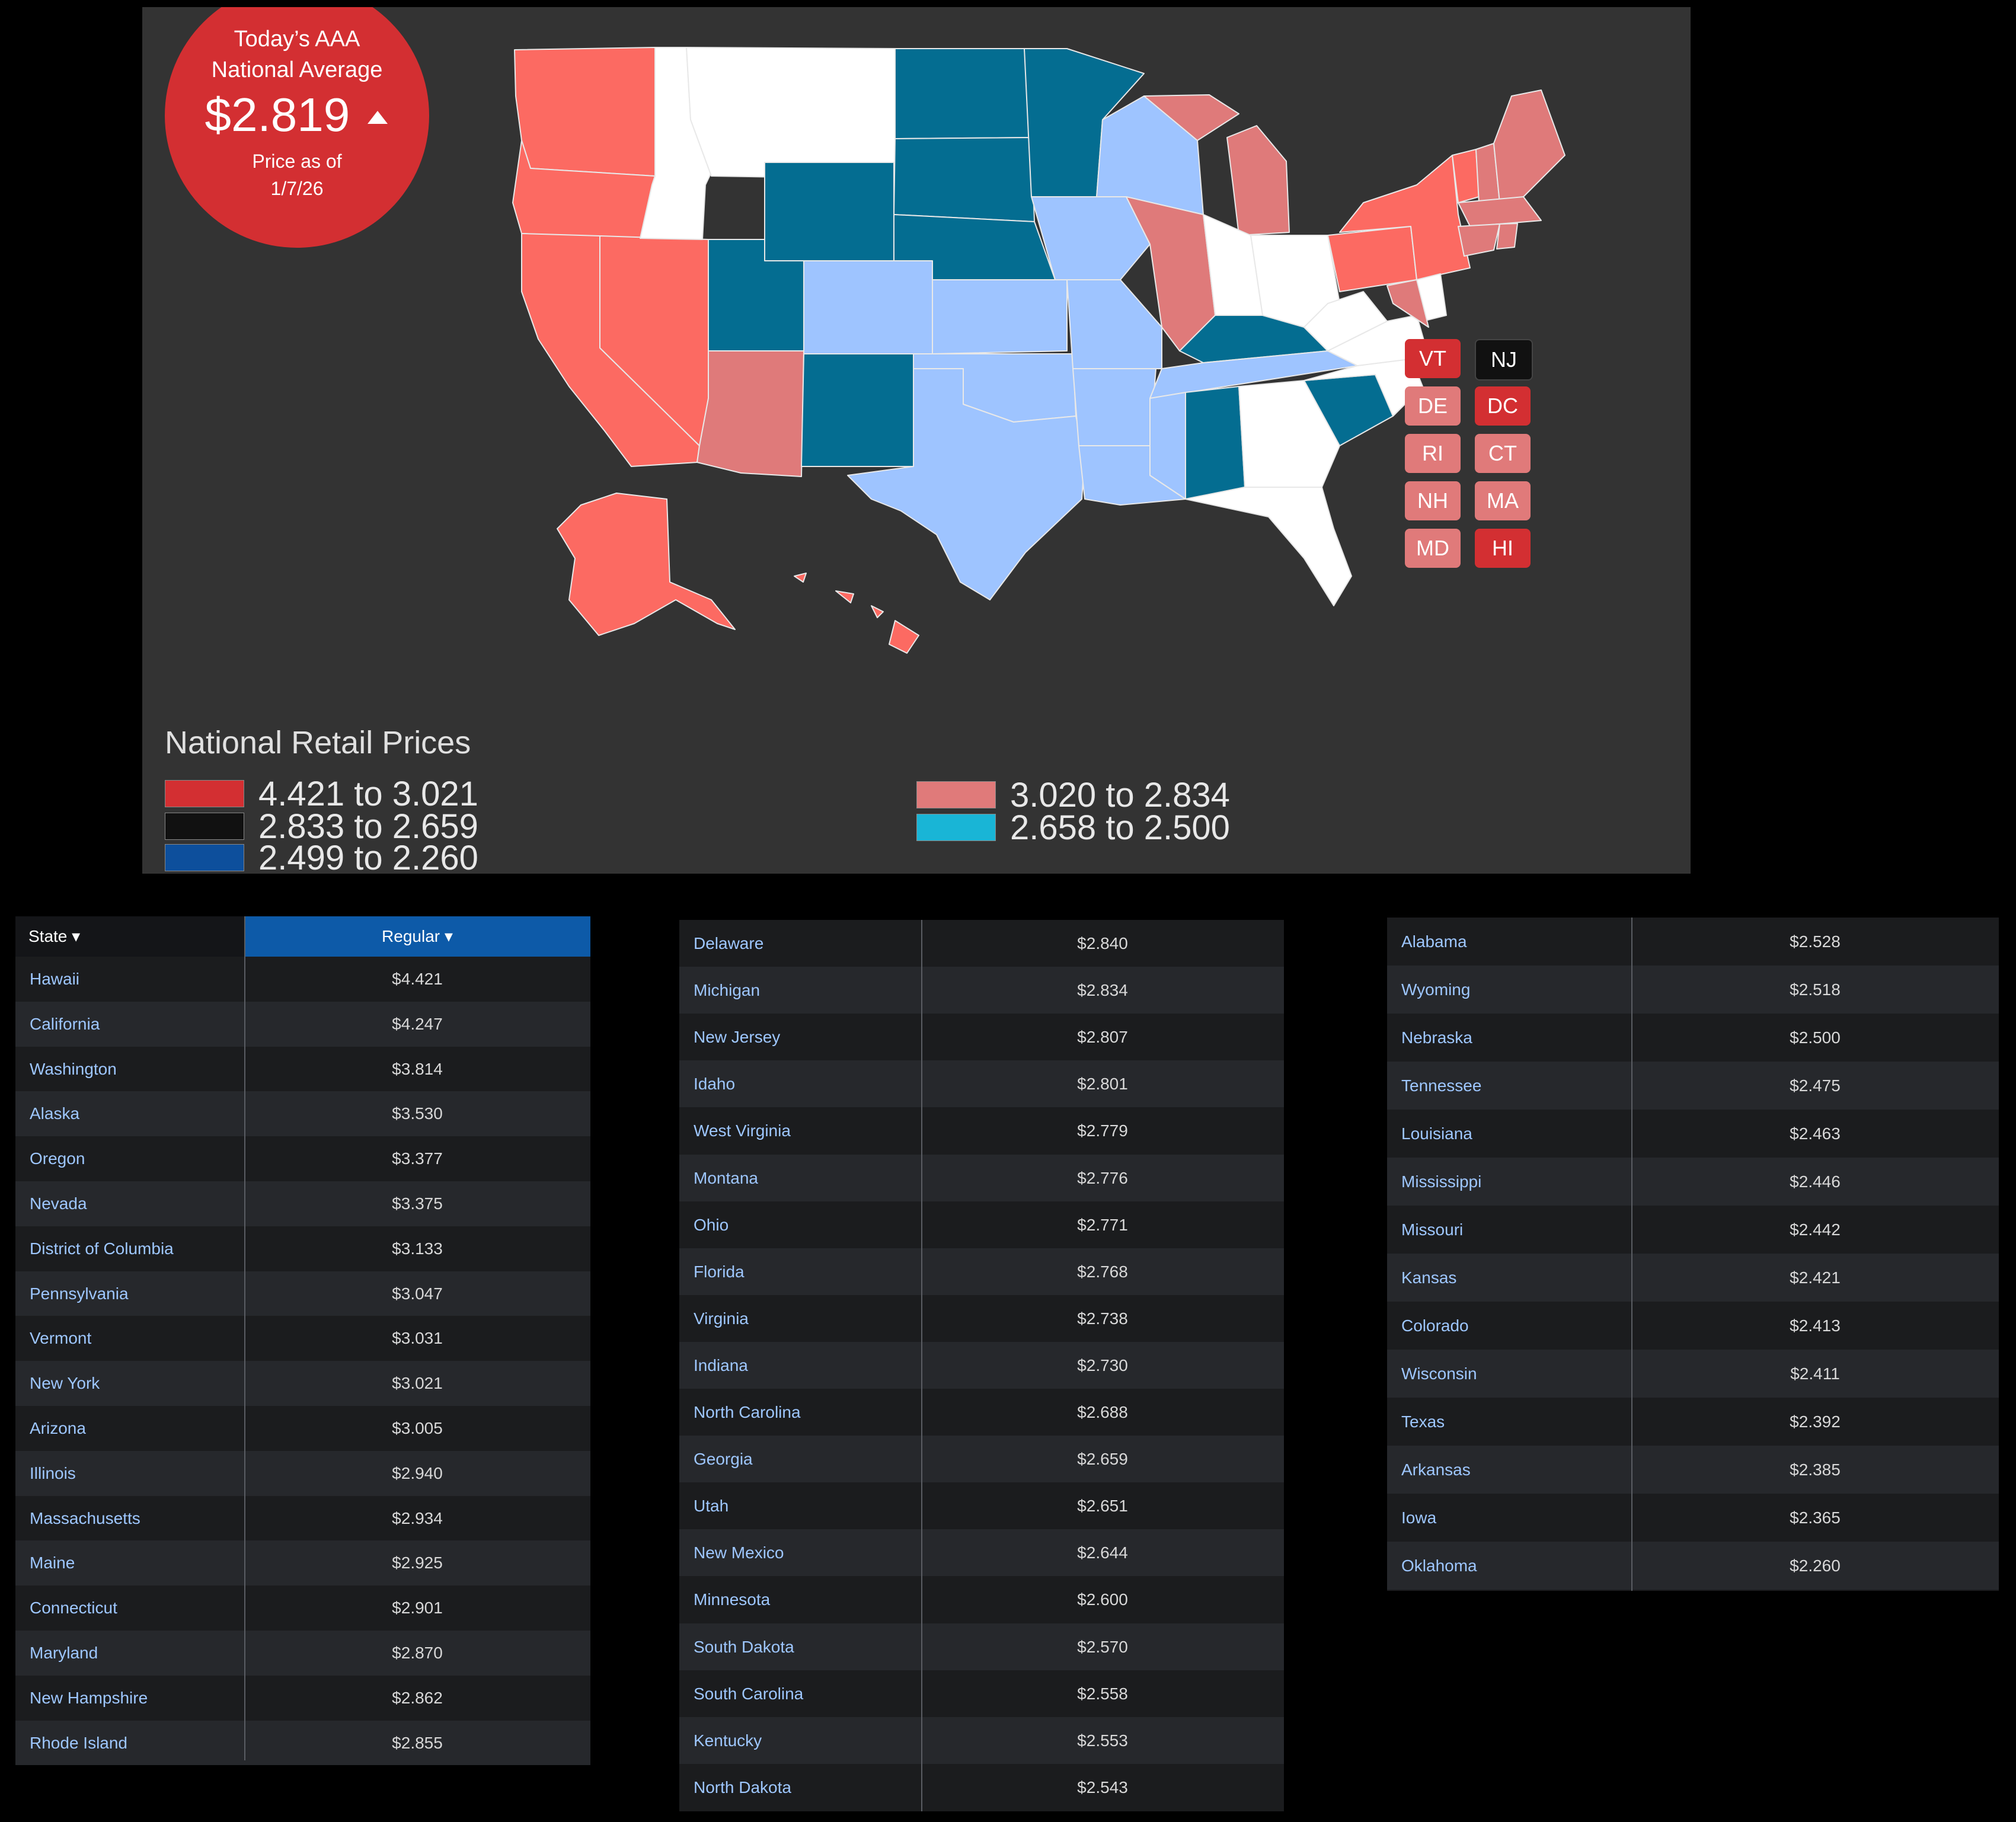 This screenshot has width=2016, height=1822. What do you see at coordinates (1433, 406) in the screenshot?
I see `state-button-de: DE` at bounding box center [1433, 406].